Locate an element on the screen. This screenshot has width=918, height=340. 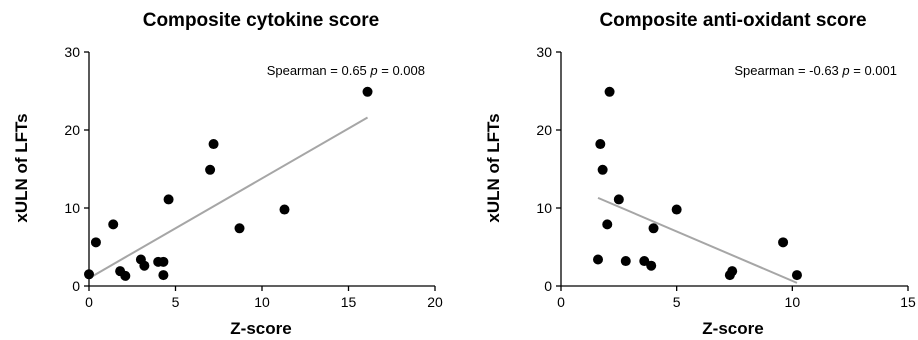
x-tick-label: 20 is located at coordinates (435, 302).